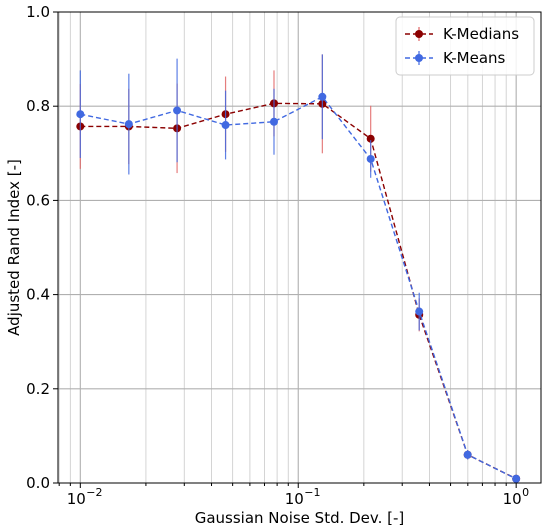 The image size is (550, 528). What do you see at coordinates (474, 58) in the screenshot?
I see `legend-label: K-Means` at bounding box center [474, 58].